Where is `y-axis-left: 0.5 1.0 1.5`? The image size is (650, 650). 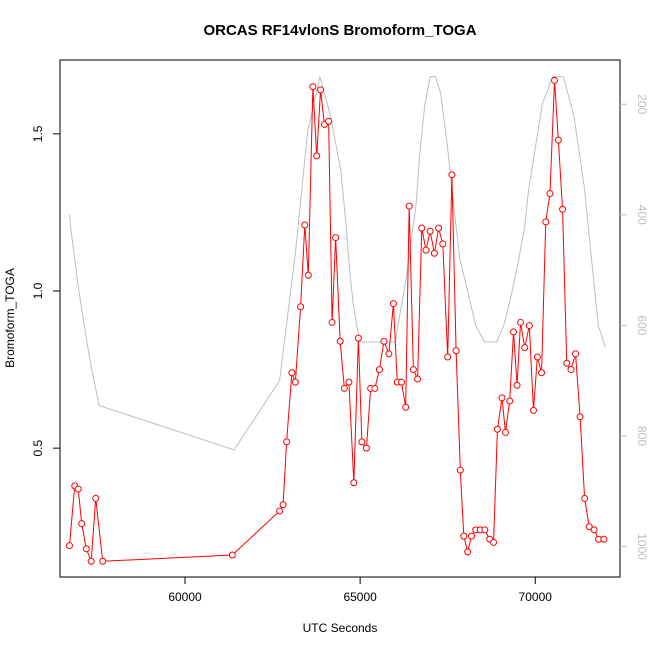
y-axis-left: 0.5 1.0 1.5 is located at coordinates (45, 290).